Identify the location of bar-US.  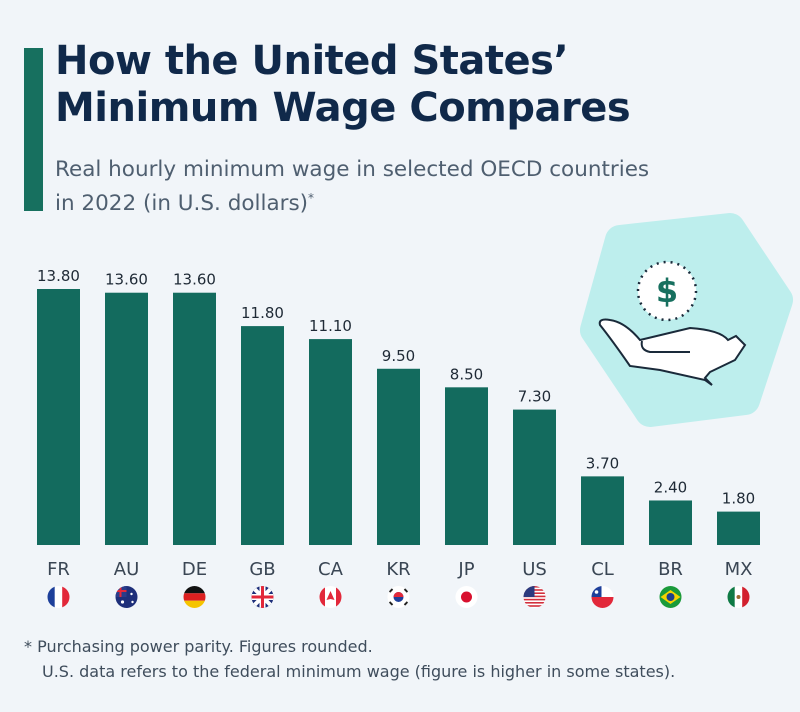
(534, 477).